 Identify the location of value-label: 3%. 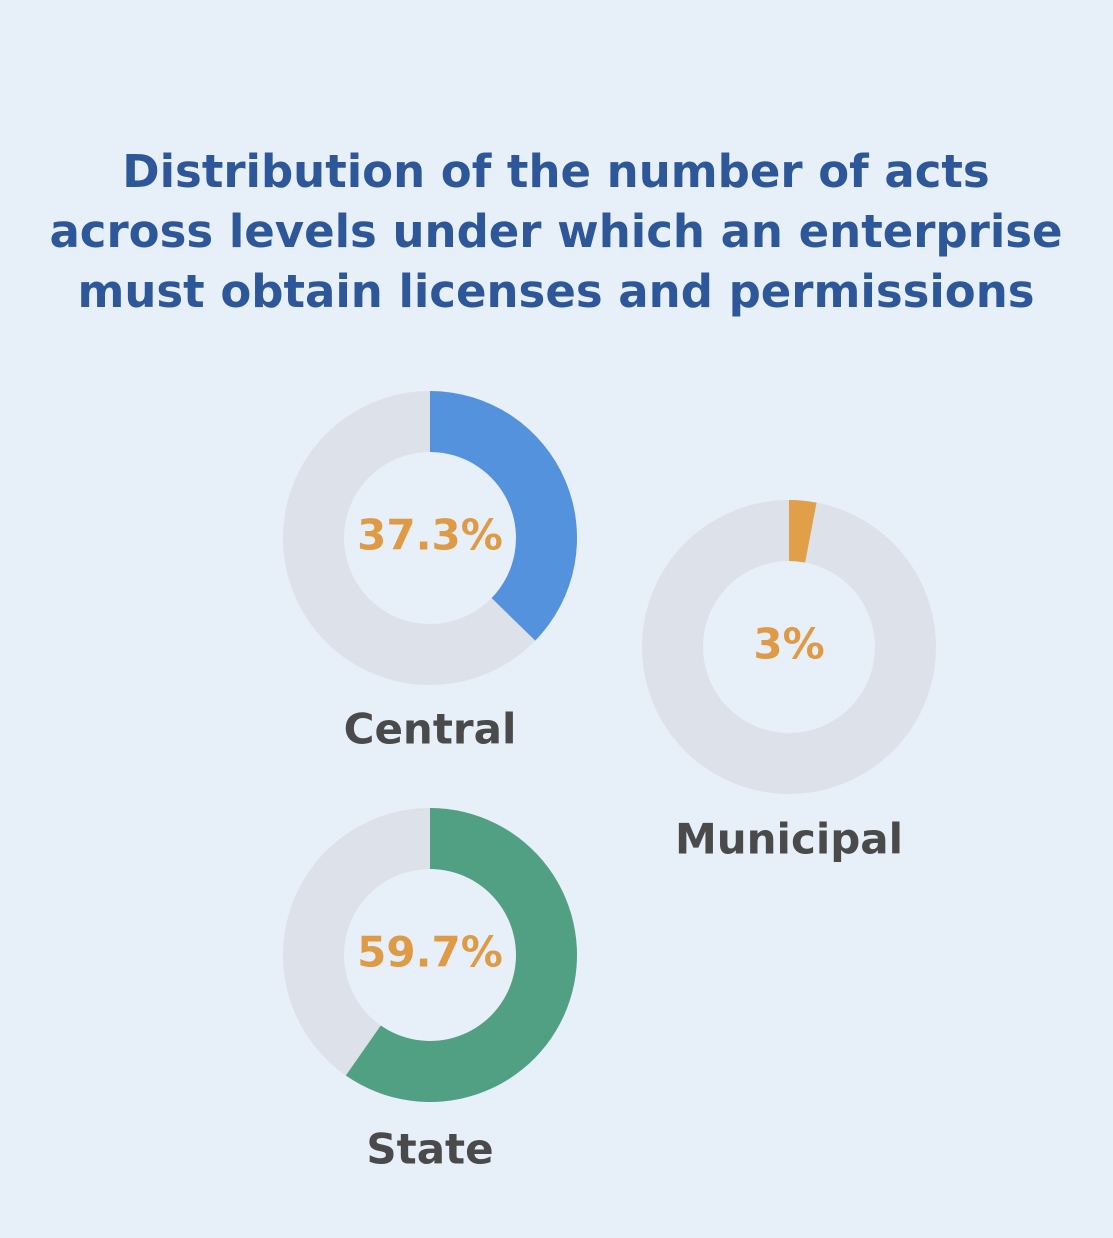
(788, 644).